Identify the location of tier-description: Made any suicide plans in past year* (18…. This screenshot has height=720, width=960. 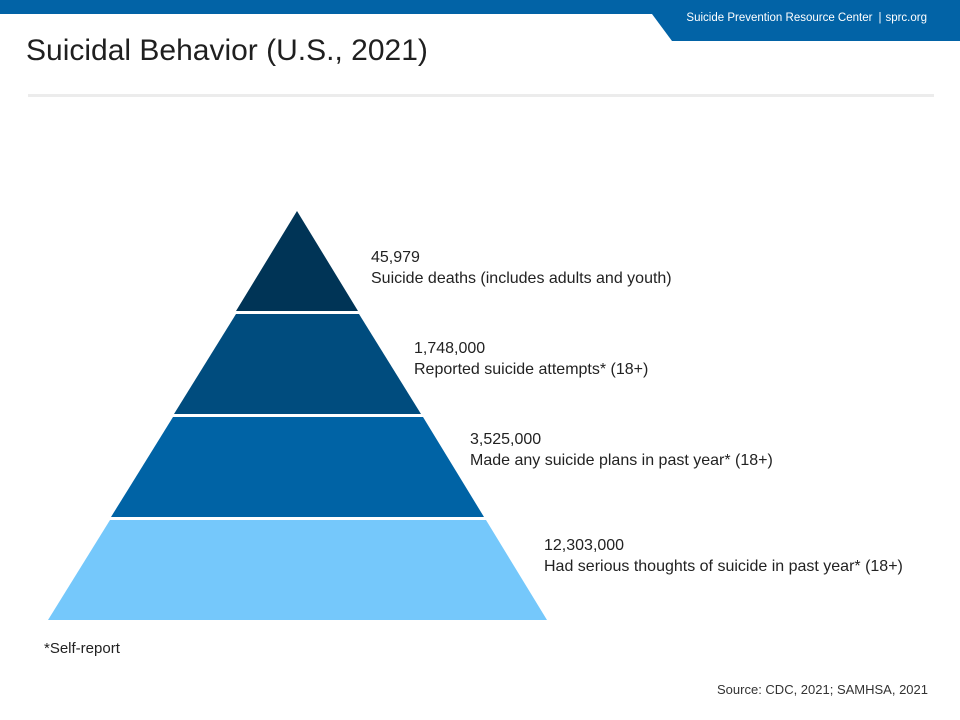
(621, 460).